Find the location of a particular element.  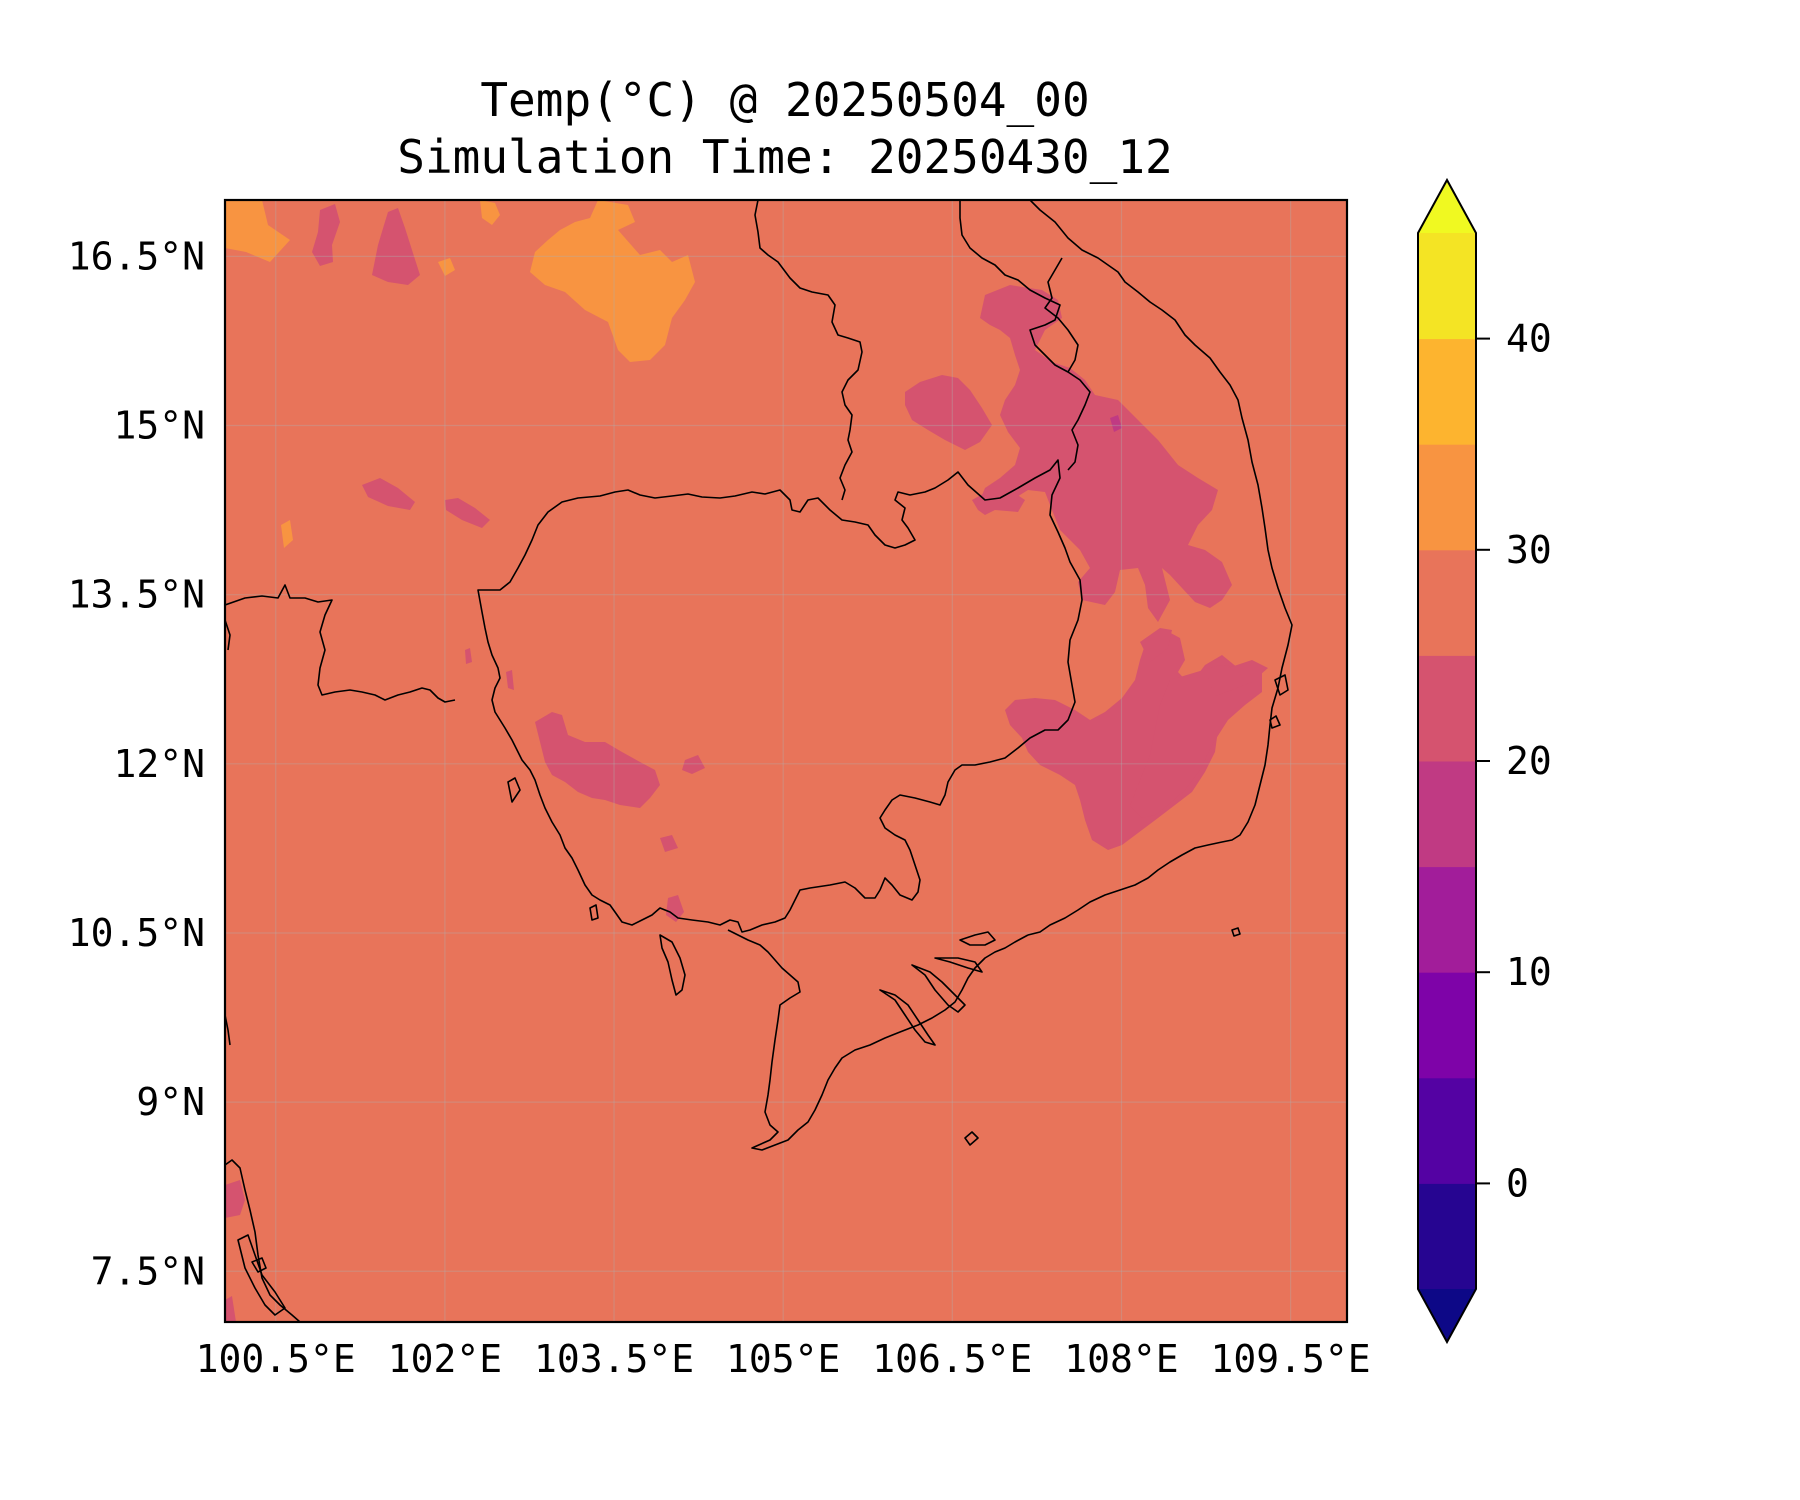

colorbar-tick-label-4: 40 is located at coordinates (1529, 339).